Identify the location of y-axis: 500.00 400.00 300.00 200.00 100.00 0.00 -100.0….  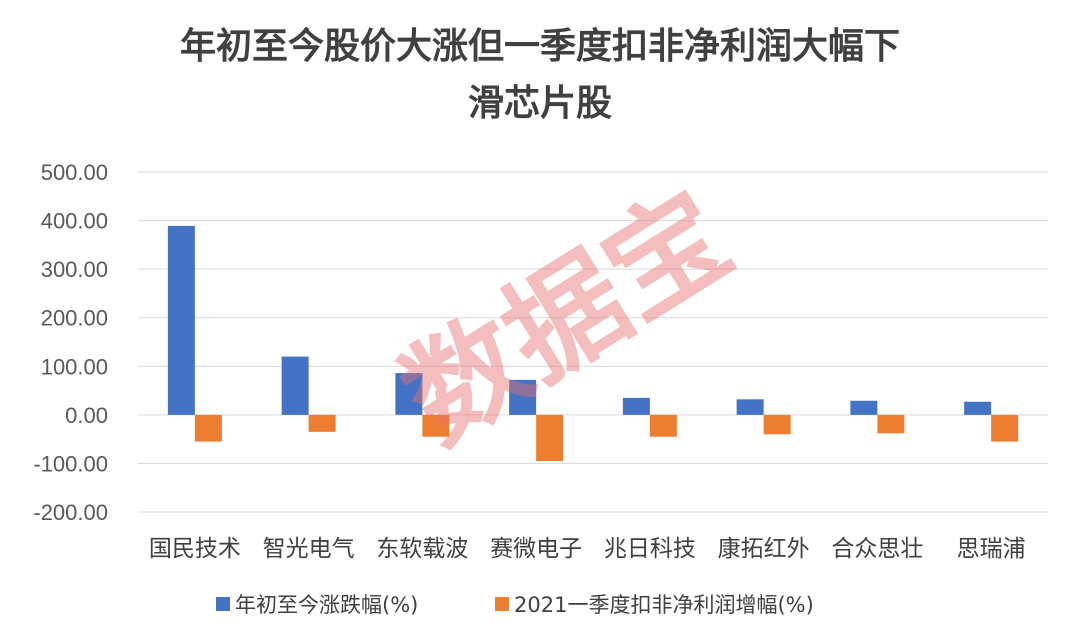
(70, 342).